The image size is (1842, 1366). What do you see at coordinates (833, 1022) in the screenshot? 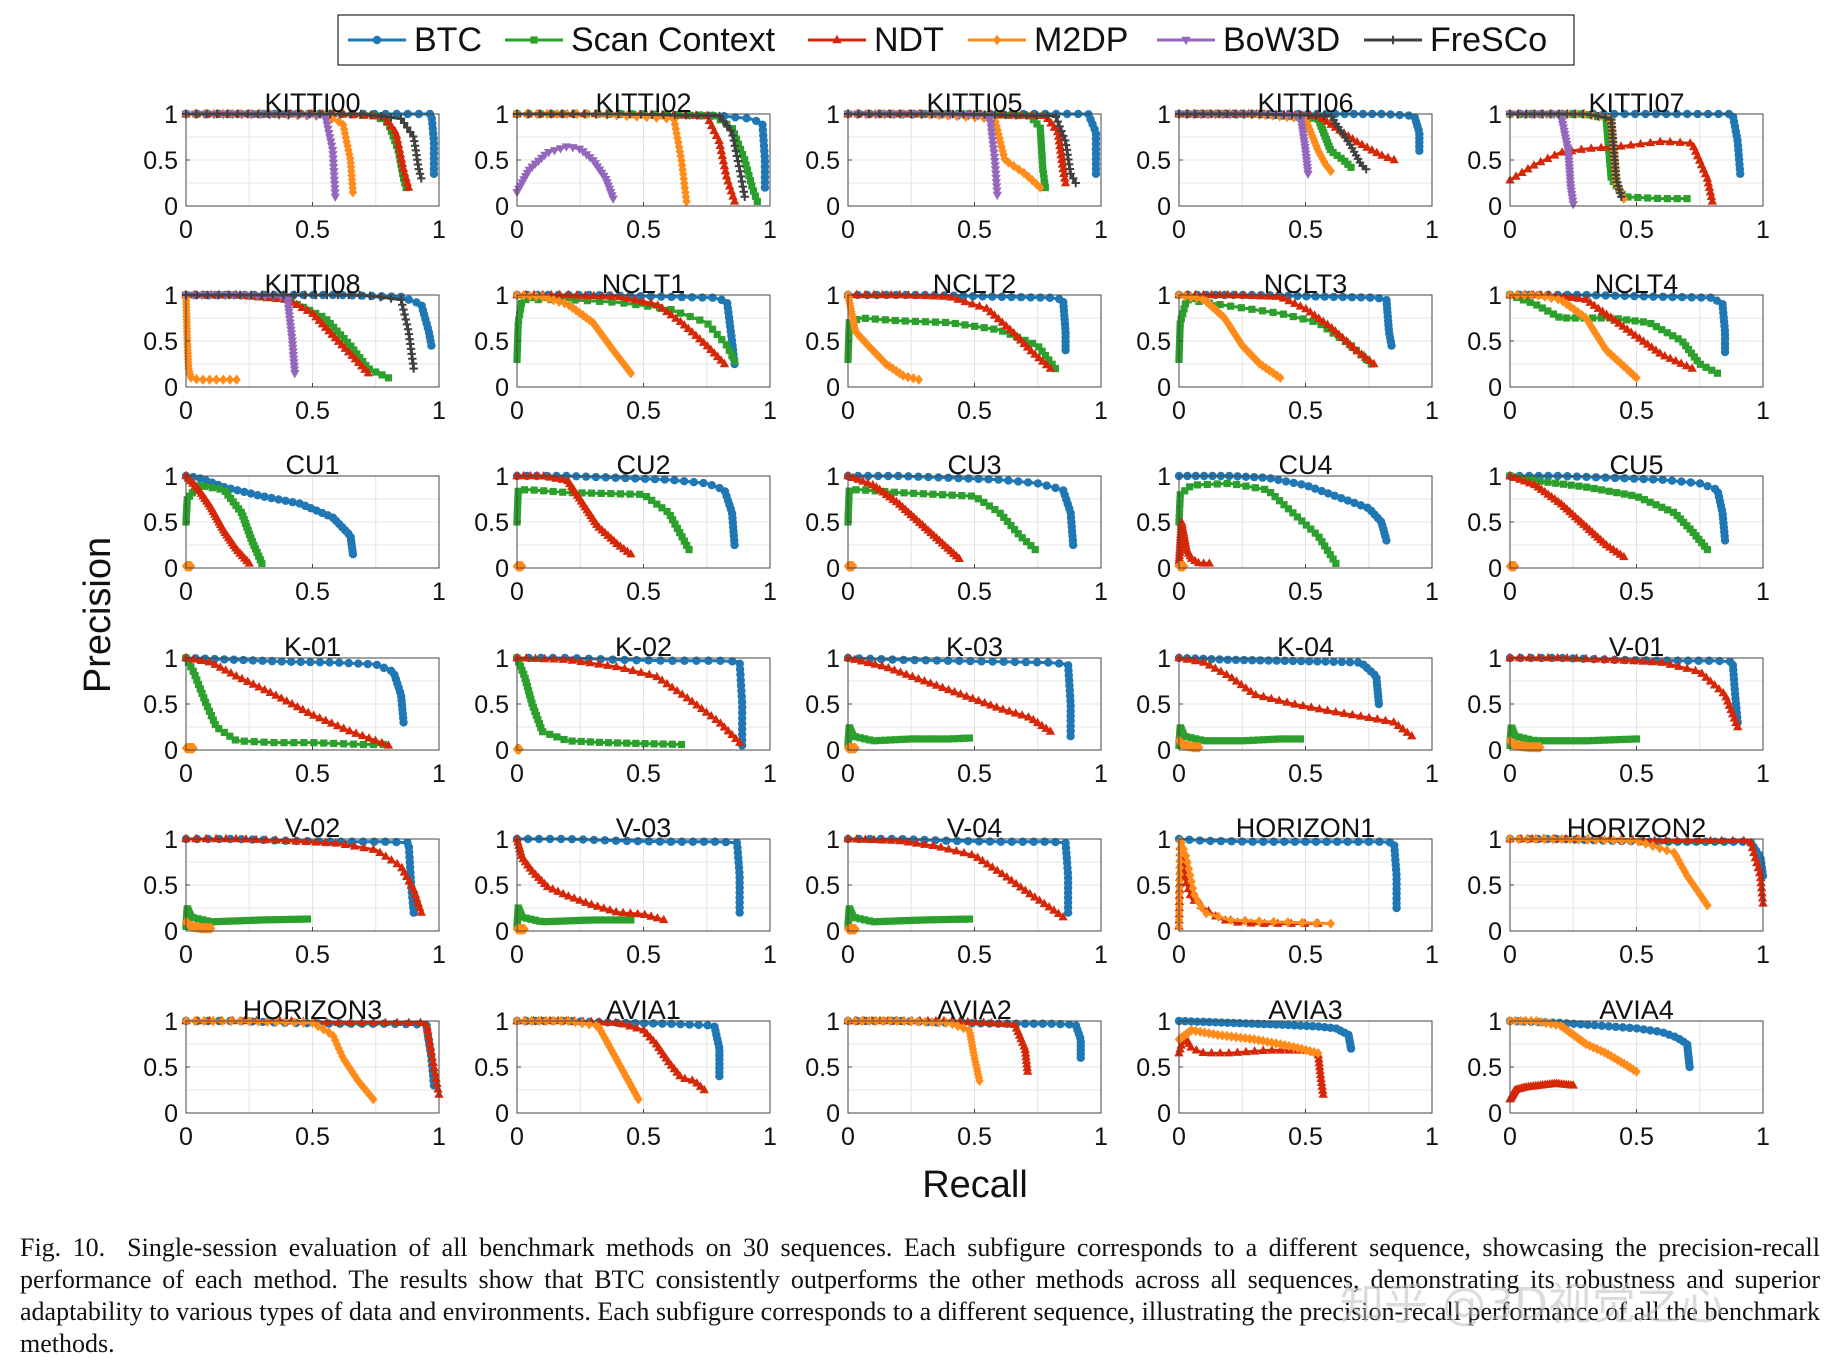
I see `y-tick-label: 1` at bounding box center [833, 1022].